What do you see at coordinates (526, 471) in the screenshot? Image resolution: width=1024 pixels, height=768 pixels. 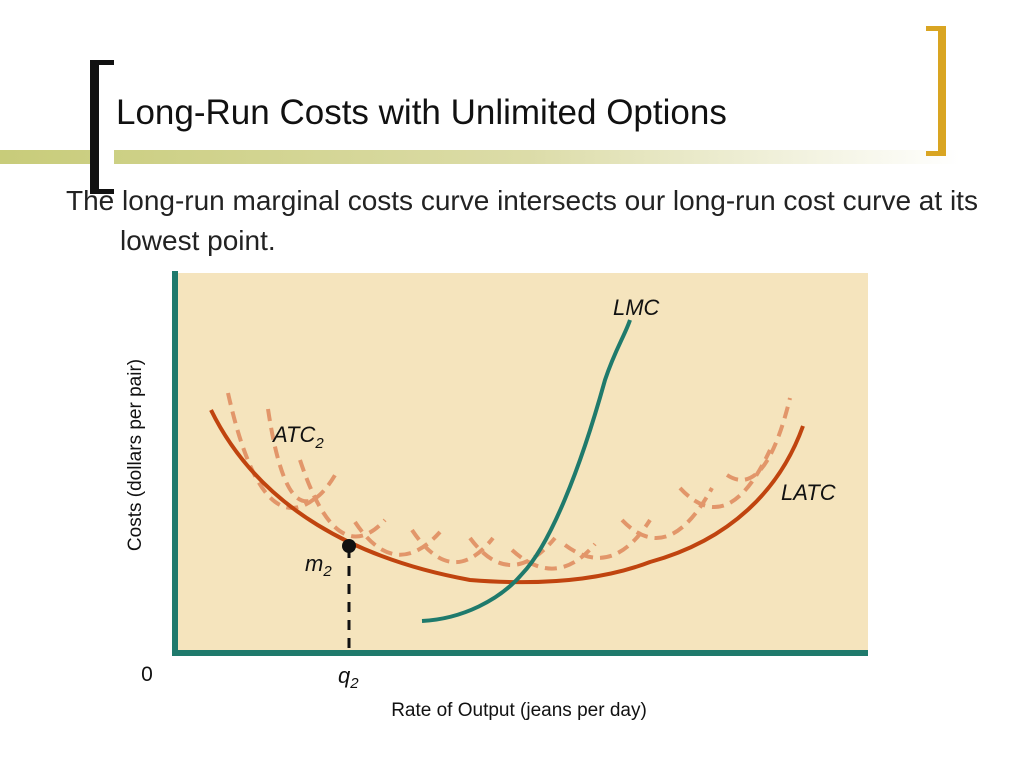 I see `lmc-curve` at bounding box center [526, 471].